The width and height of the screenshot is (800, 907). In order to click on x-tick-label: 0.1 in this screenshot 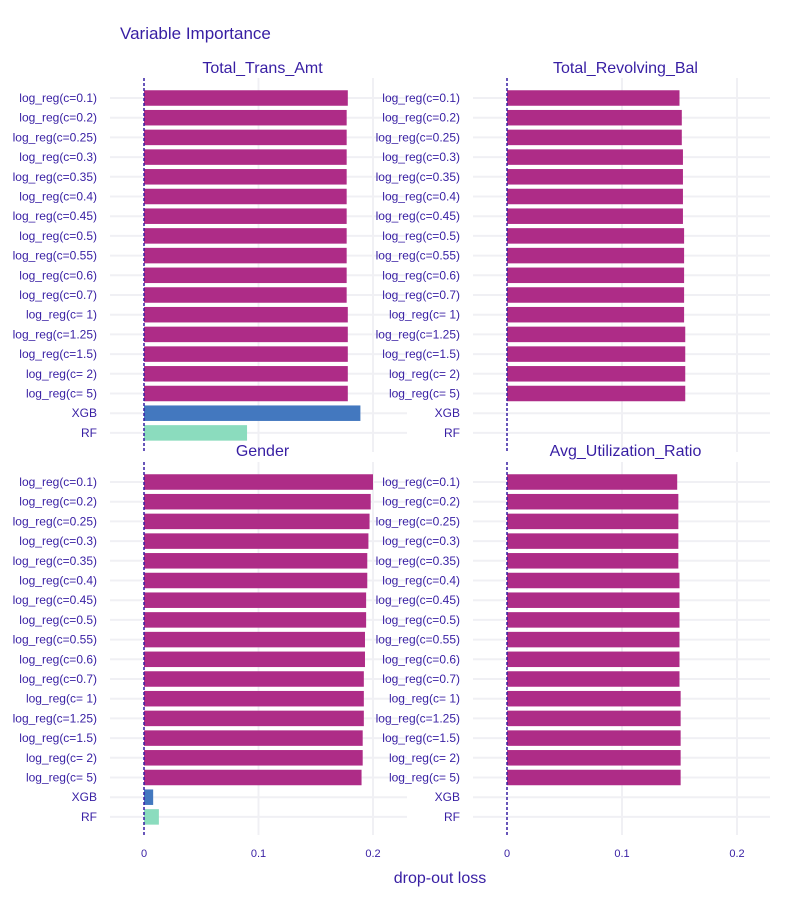, I will do `click(621, 854)`.